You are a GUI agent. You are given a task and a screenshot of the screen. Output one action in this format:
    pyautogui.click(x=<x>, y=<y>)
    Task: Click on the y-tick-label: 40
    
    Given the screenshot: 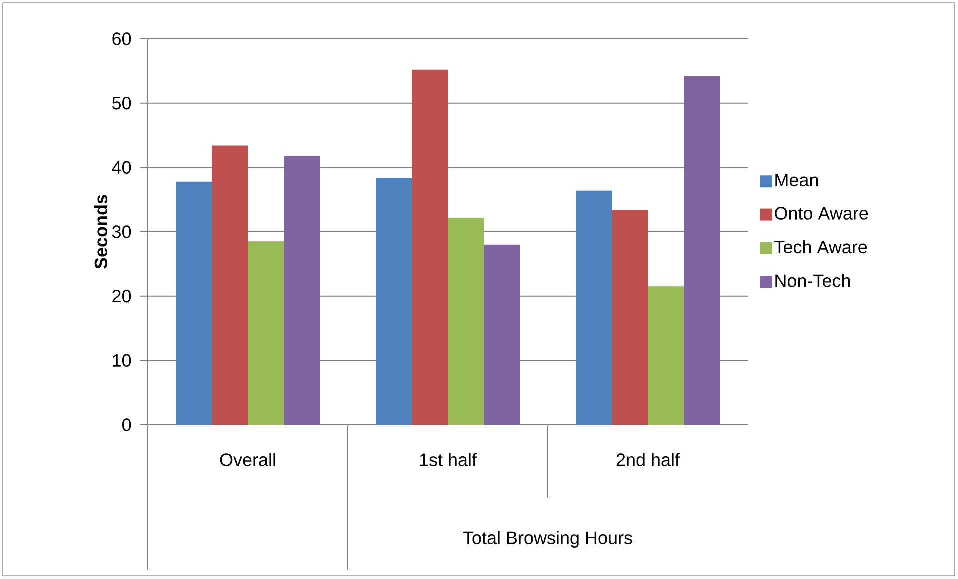 What is the action you would take?
    pyautogui.click(x=122, y=167)
    